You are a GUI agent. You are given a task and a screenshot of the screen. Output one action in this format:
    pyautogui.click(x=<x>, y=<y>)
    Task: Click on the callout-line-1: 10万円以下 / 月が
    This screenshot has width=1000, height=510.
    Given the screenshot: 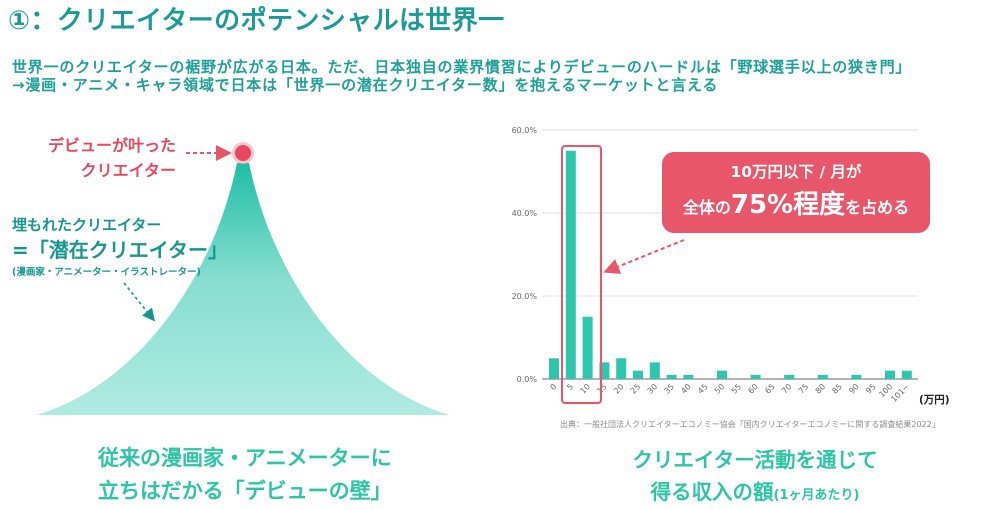 What is the action you would take?
    pyautogui.click(x=796, y=172)
    